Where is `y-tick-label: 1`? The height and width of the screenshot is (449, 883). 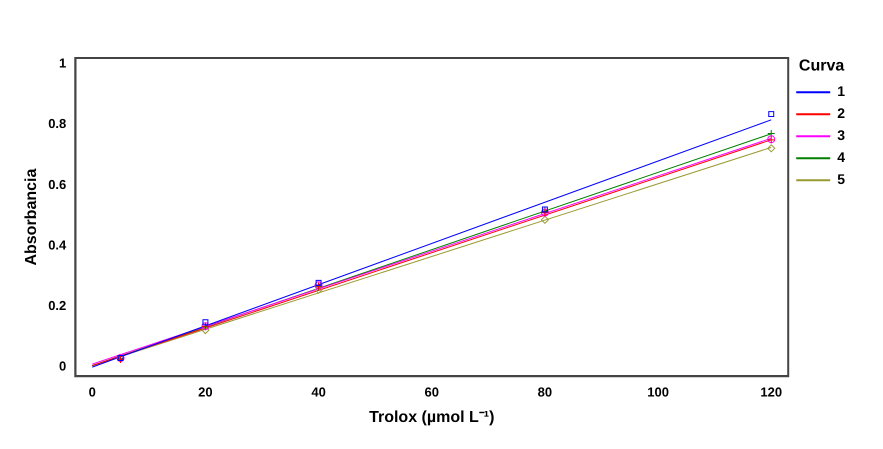 y-tick-label: 1 is located at coordinates (62, 63).